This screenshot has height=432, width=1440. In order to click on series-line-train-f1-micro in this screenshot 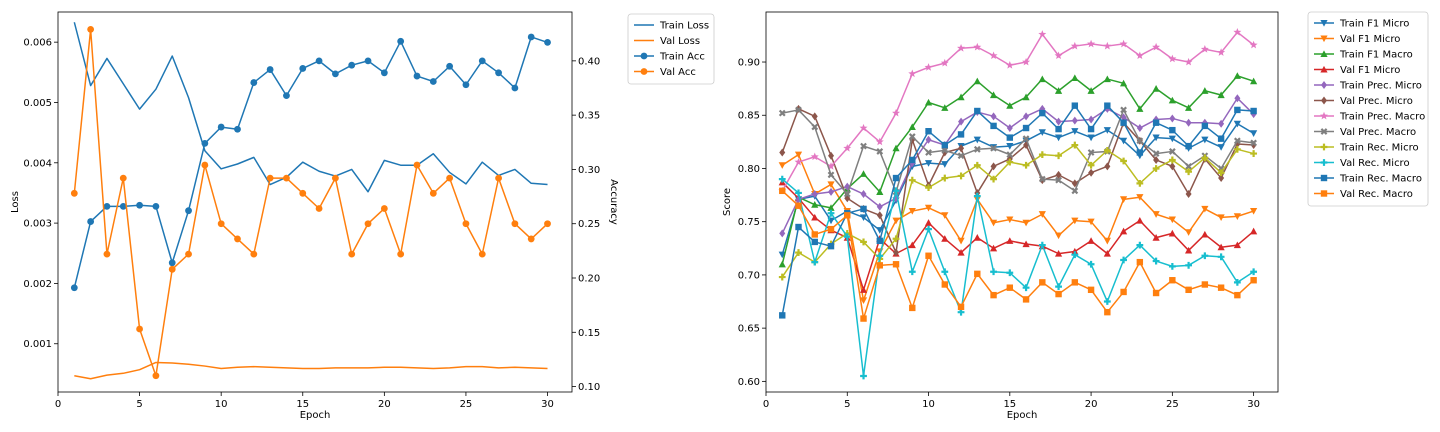, I will do `click(1018, 189)`.